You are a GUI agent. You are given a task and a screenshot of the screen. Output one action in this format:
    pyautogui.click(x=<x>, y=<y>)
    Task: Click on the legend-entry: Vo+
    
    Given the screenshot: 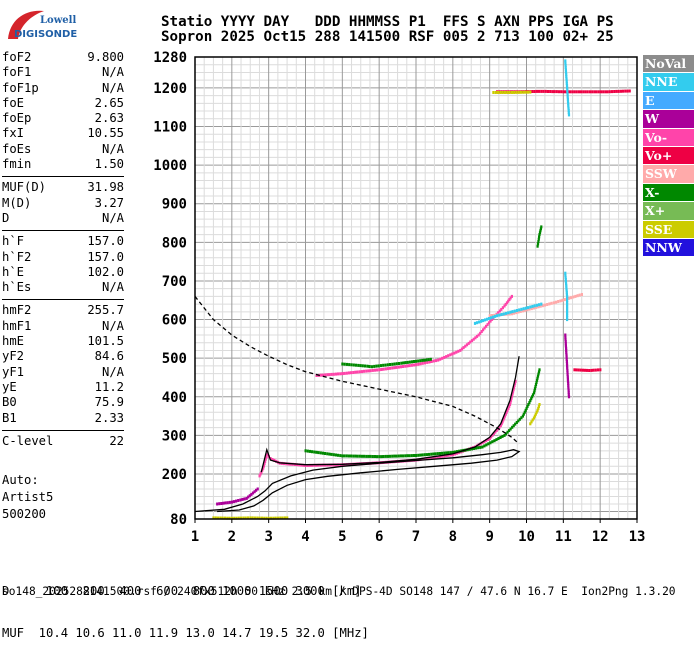 What is the action you would take?
    pyautogui.click(x=668, y=155)
    